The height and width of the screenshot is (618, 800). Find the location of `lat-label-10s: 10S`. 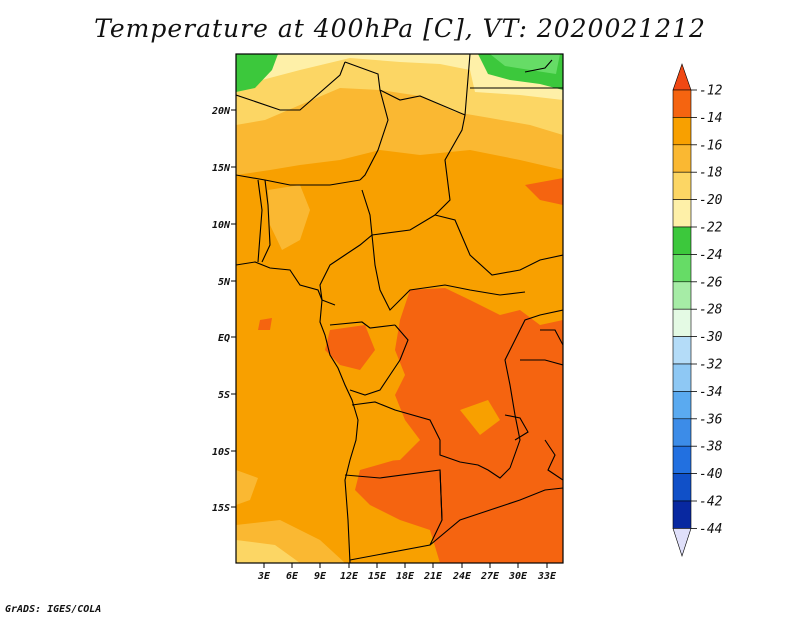

lat-label-10s: 10S is located at coordinates (221, 452).